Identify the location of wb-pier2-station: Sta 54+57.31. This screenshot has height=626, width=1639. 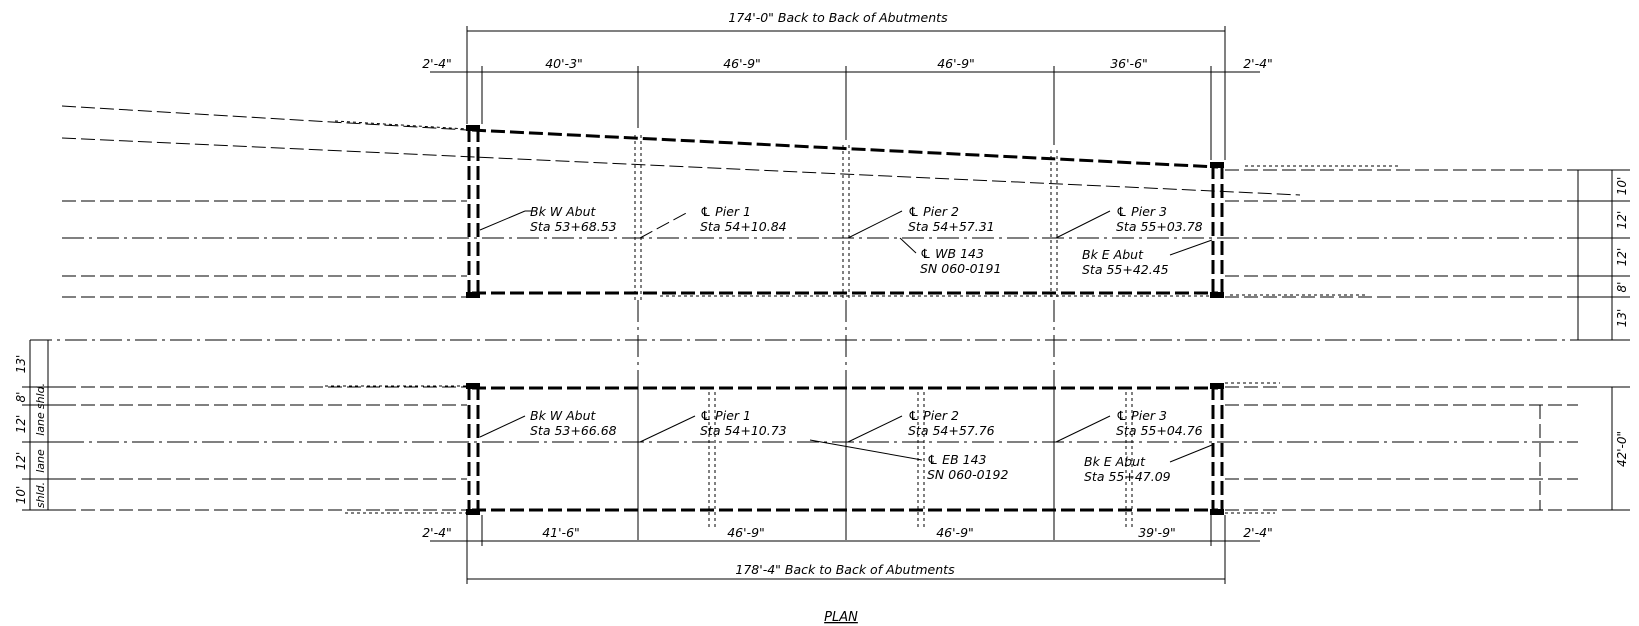
(951, 226).